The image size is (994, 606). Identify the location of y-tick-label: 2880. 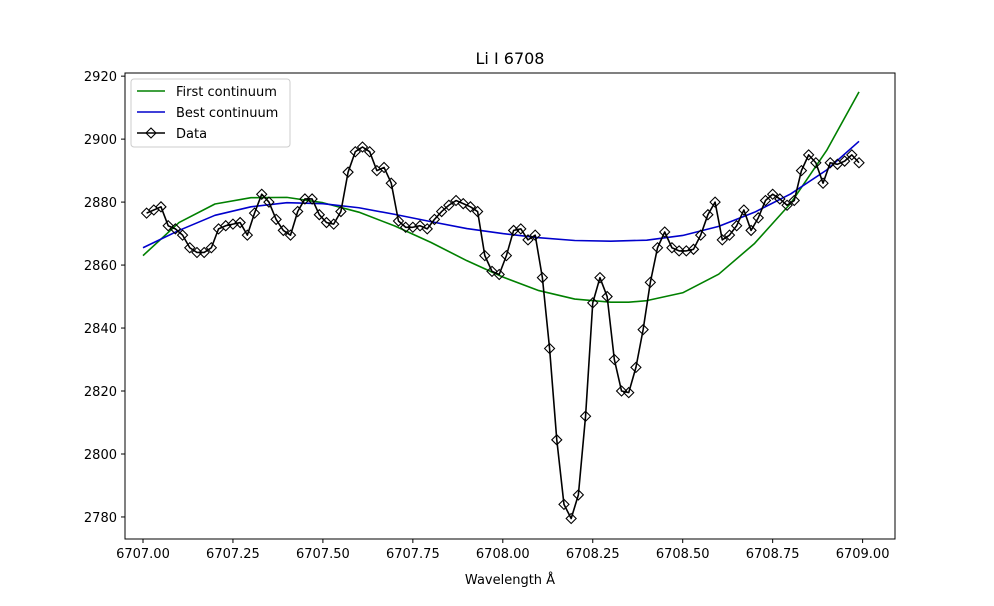
(100, 203).